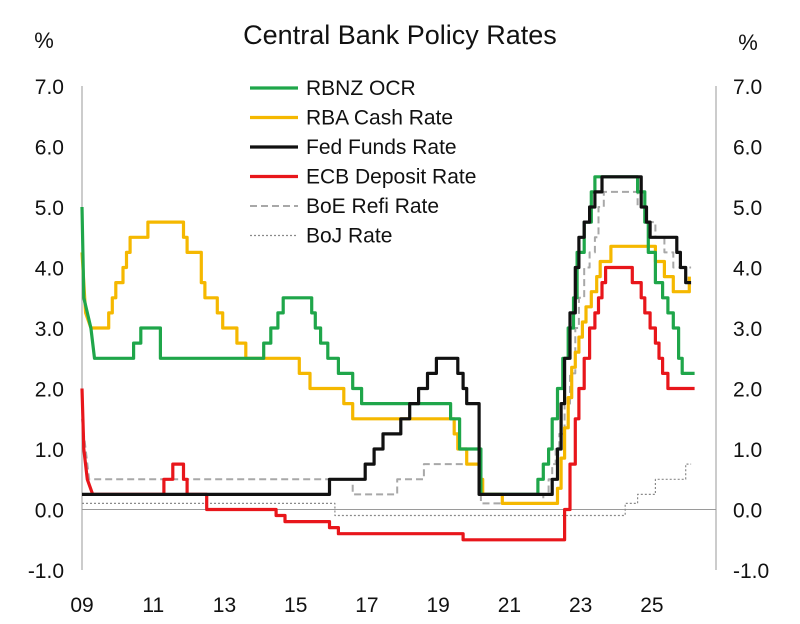  Describe the element at coordinates (49, 148) in the screenshot. I see `y-tick-label-left: 6.0` at that location.